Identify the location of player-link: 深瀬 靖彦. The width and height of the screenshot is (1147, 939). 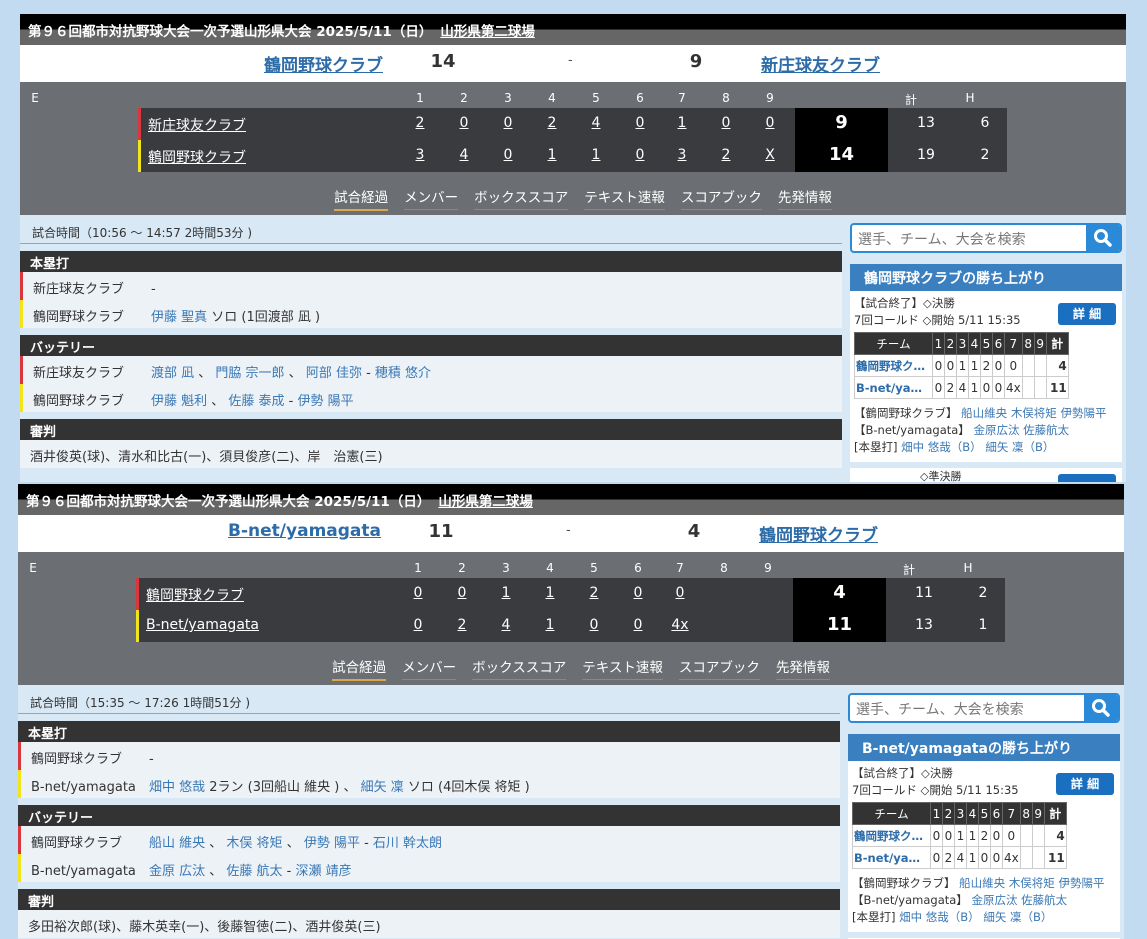
(323, 871).